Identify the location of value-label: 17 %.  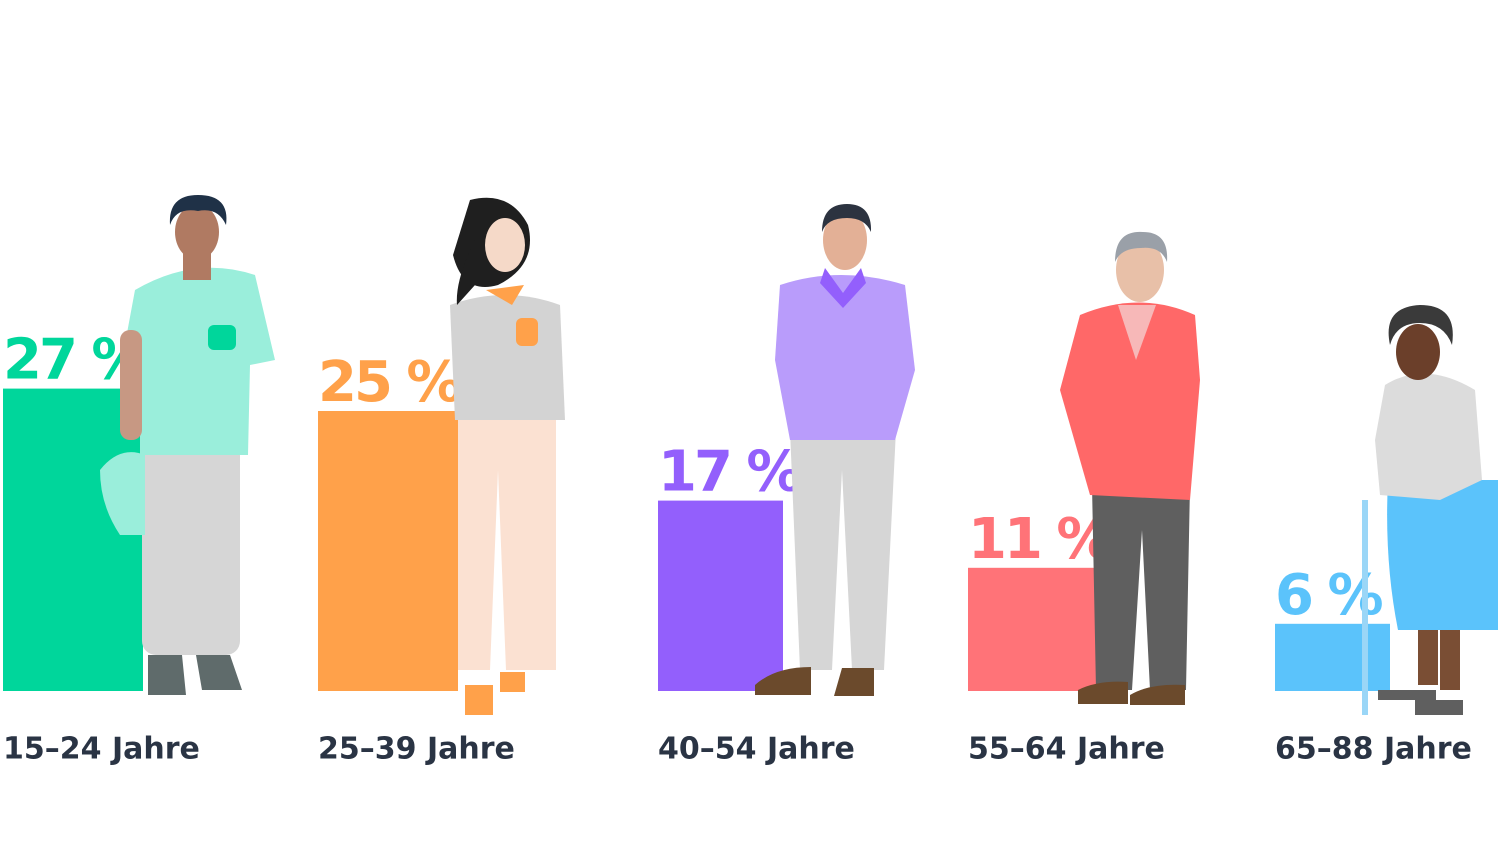
(729, 472).